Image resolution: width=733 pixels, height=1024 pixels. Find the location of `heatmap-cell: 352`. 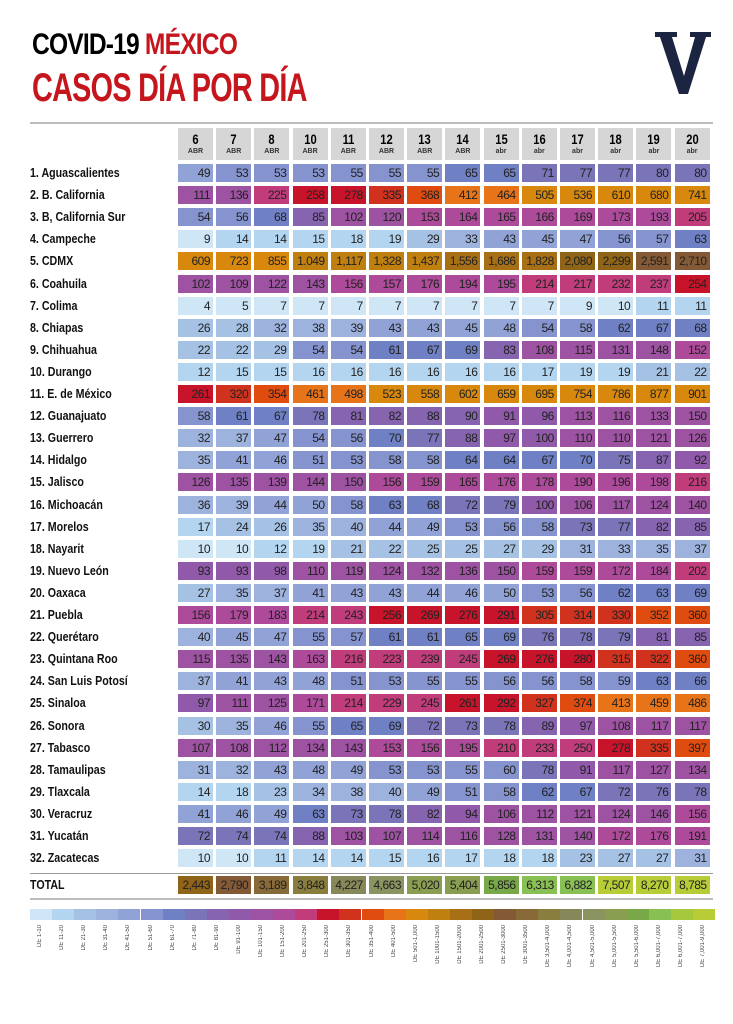

heatmap-cell: 352 is located at coordinates (654, 615).